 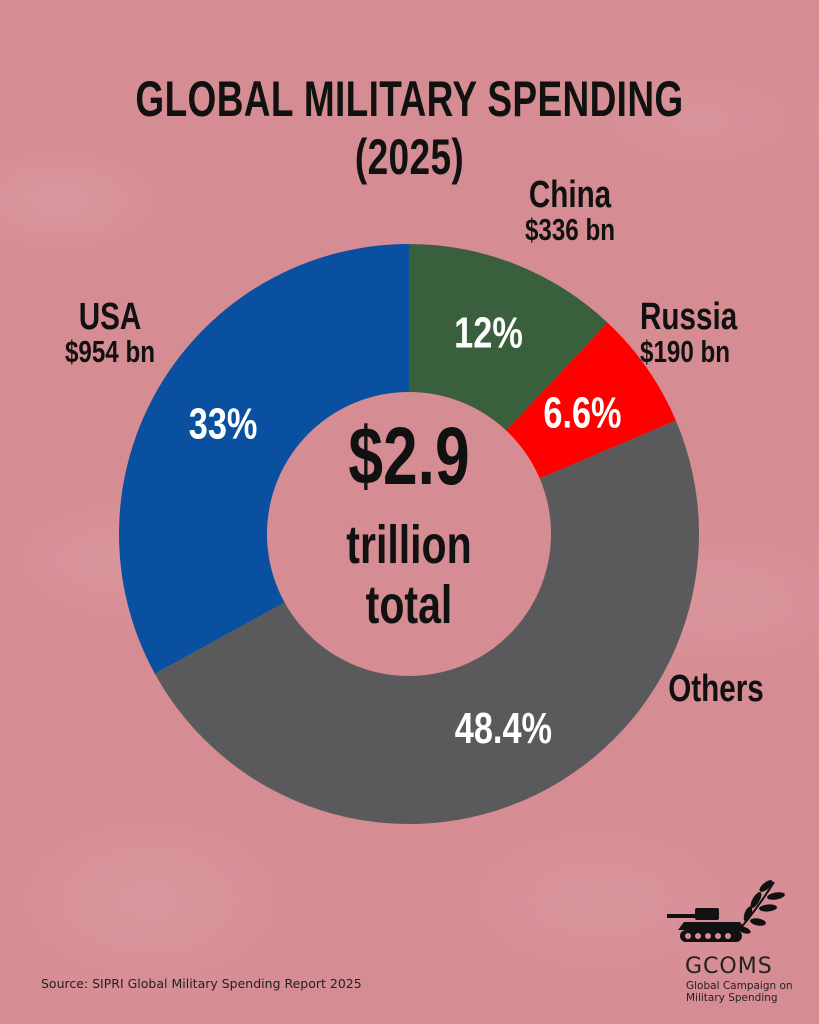 What do you see at coordinates (503, 728) in the screenshot?
I see `slice-others-percent-label: 48.4%` at bounding box center [503, 728].